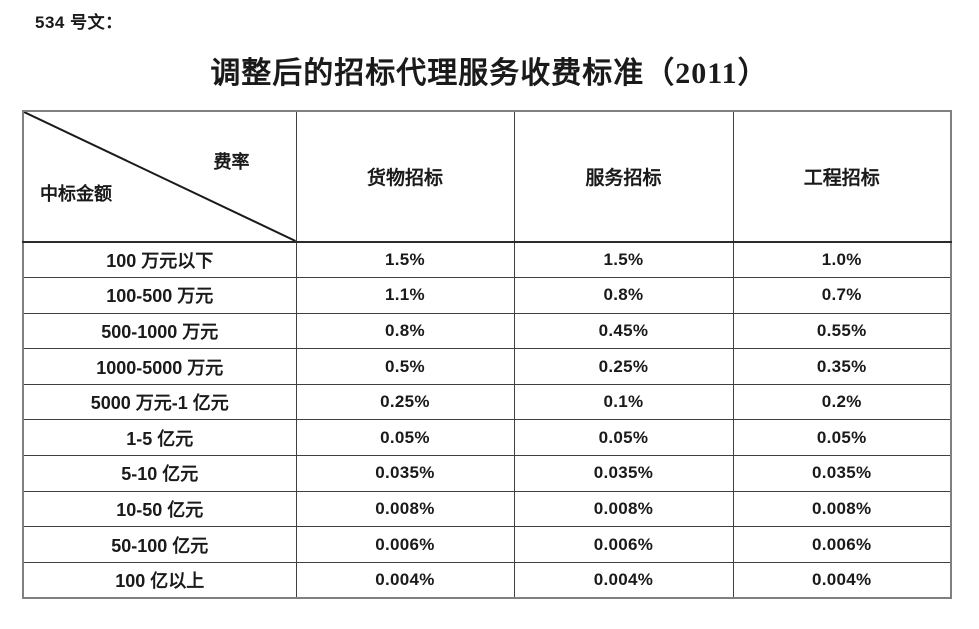  I want to click on row-label: 5-10 亿元, so click(159, 473).